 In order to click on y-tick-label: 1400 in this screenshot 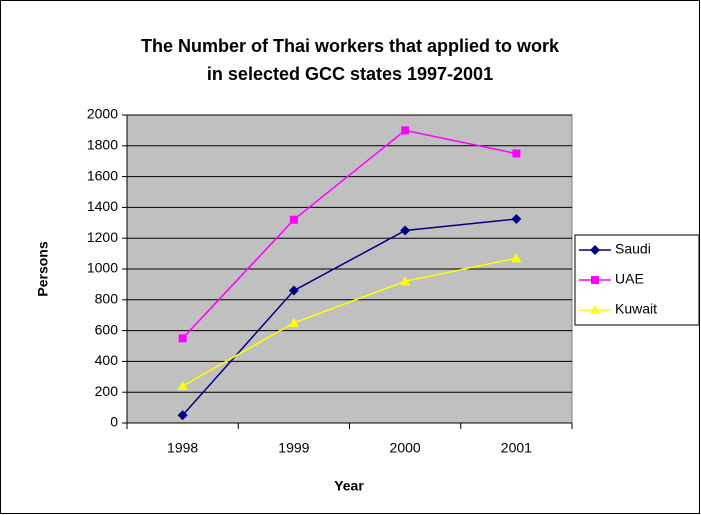, I will do `click(102, 206)`.